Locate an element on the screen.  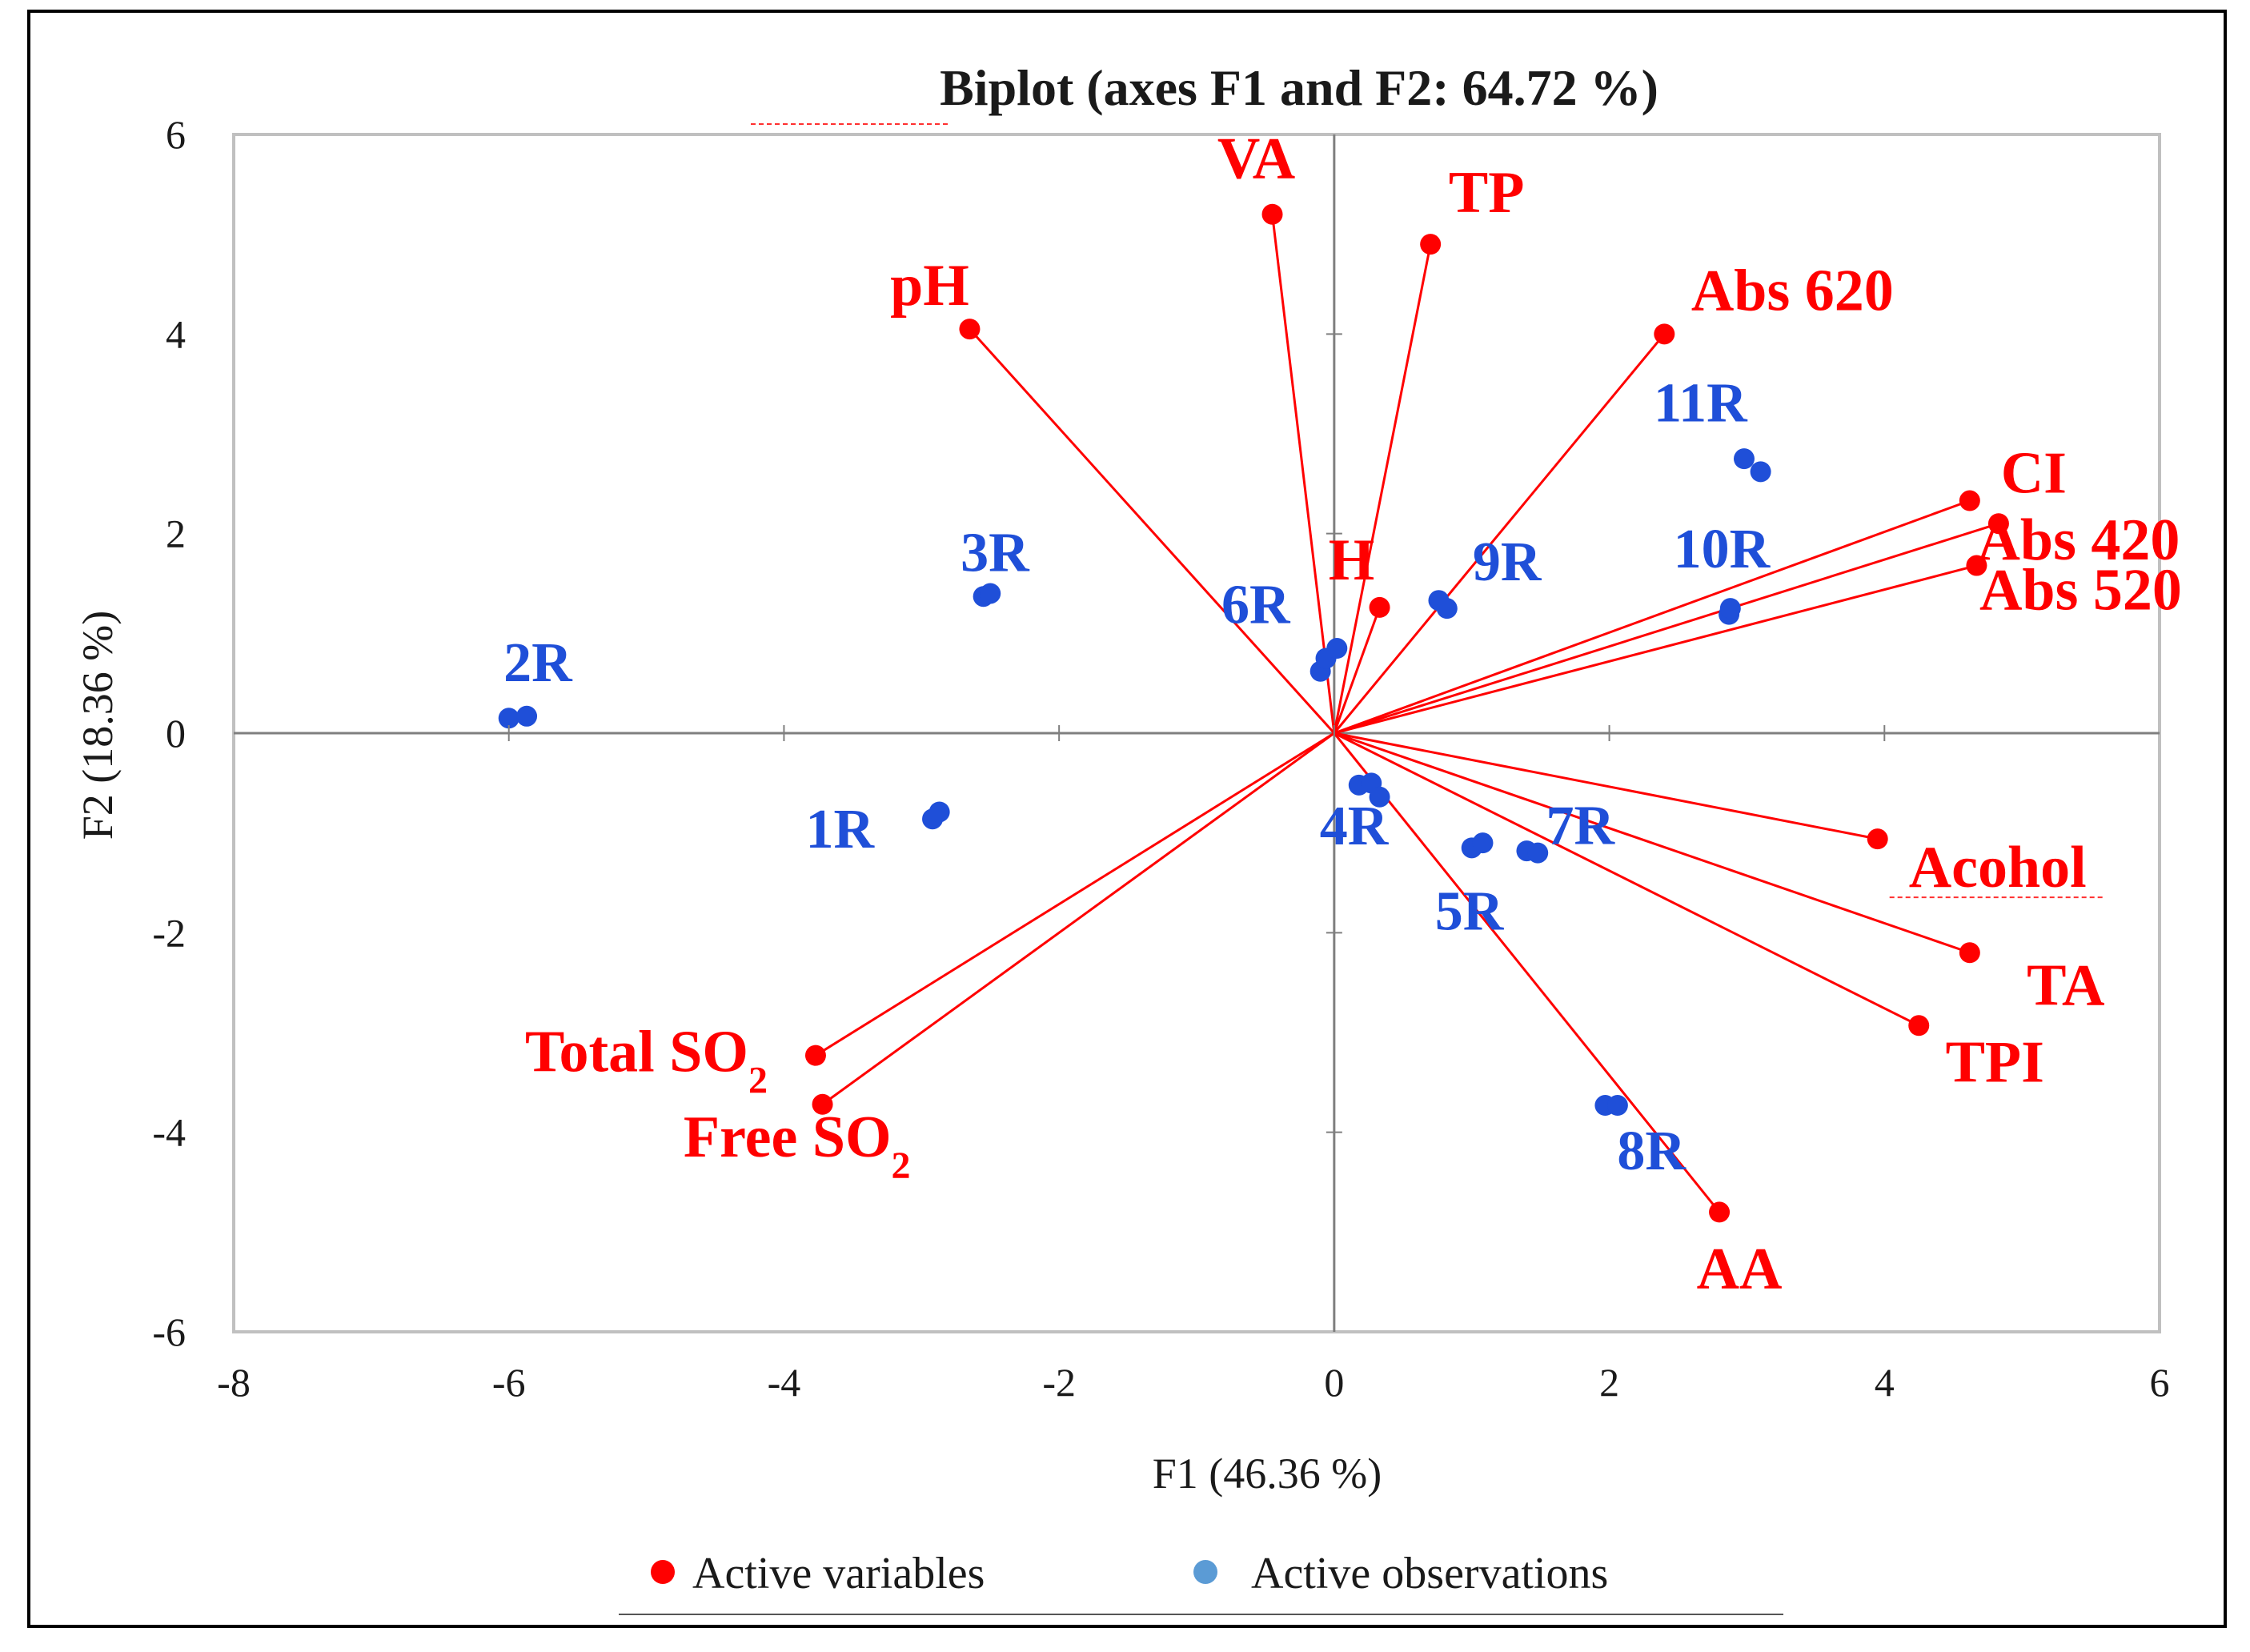
variable-label: Acohol is located at coordinates (1998, 867).